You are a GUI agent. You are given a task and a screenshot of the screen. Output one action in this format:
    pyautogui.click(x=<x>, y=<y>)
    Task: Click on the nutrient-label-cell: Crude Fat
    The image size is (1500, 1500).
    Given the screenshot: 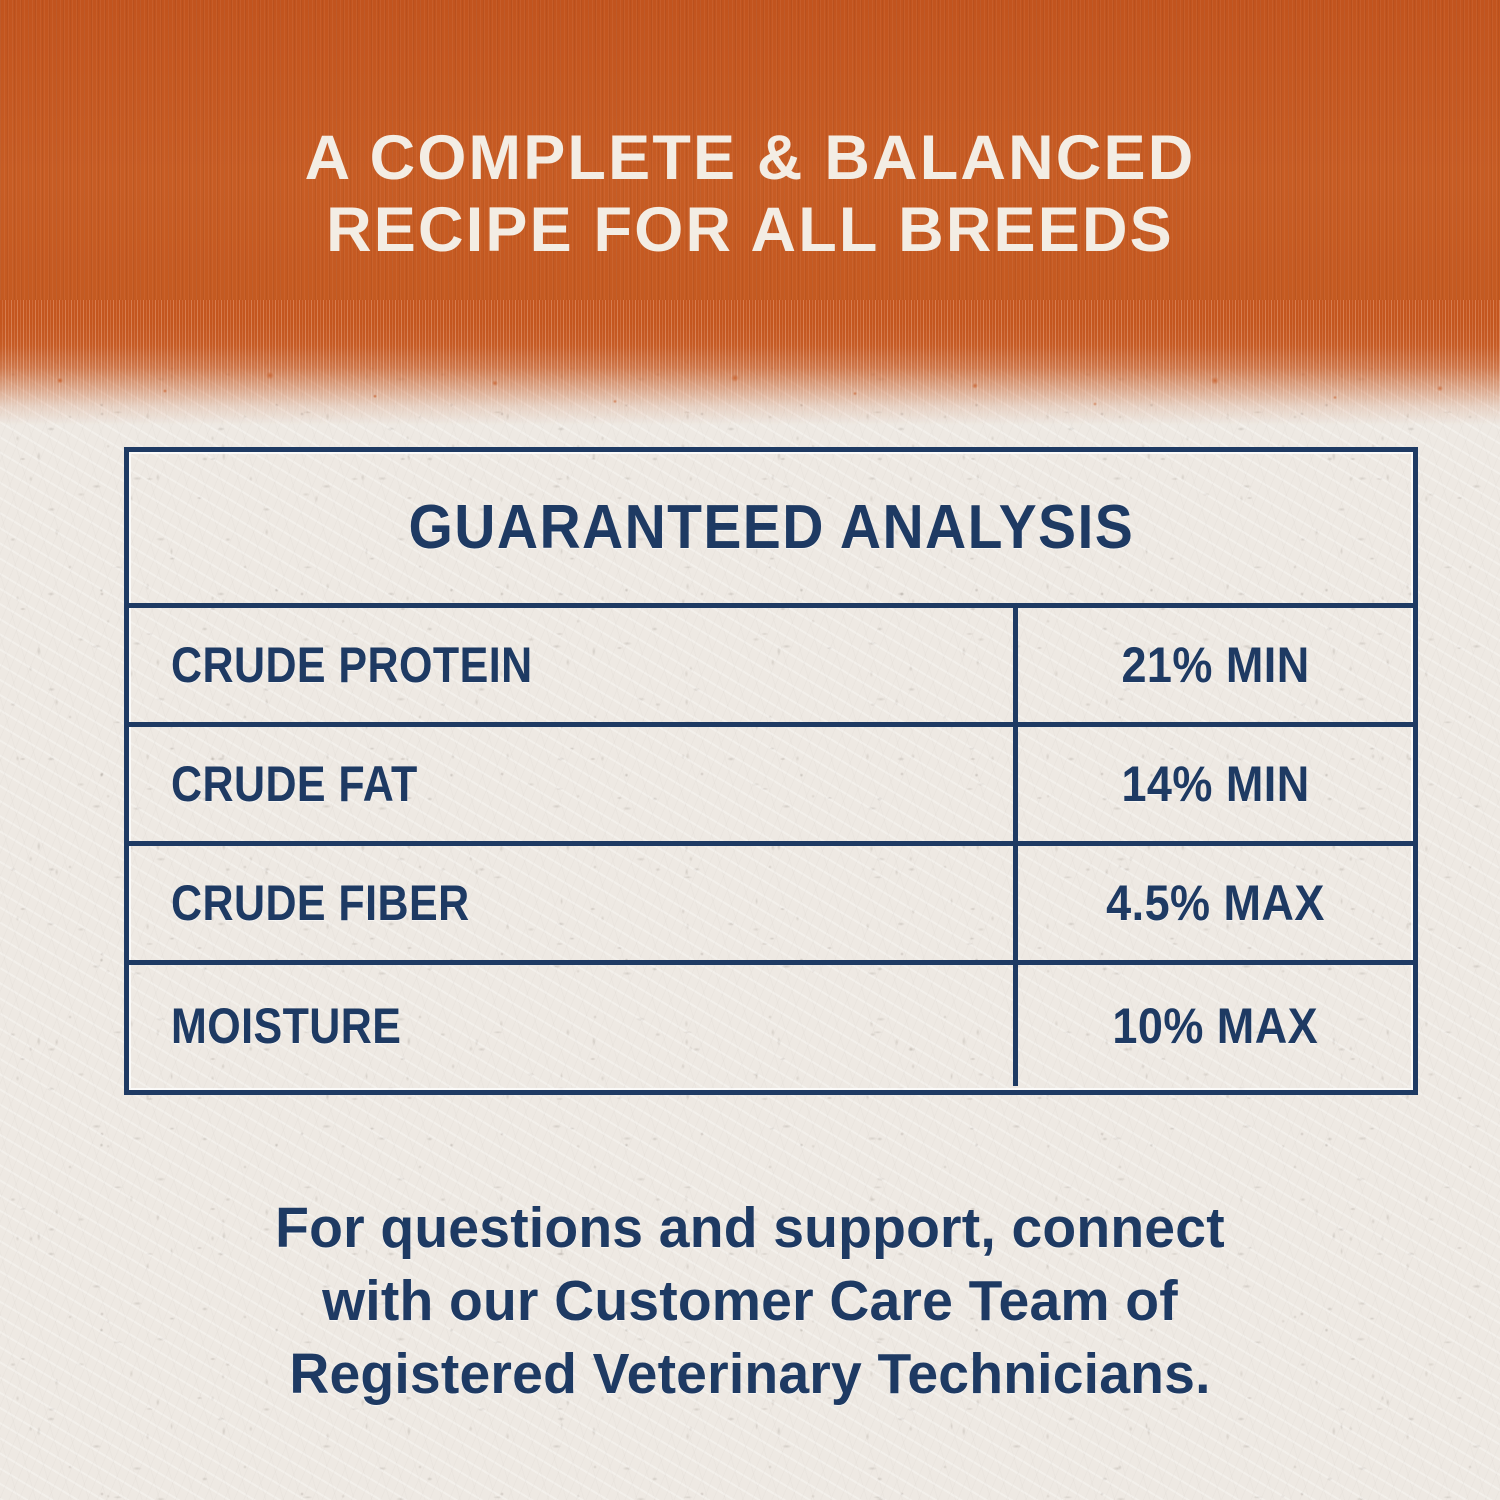 What is the action you would take?
    pyautogui.click(x=573, y=784)
    